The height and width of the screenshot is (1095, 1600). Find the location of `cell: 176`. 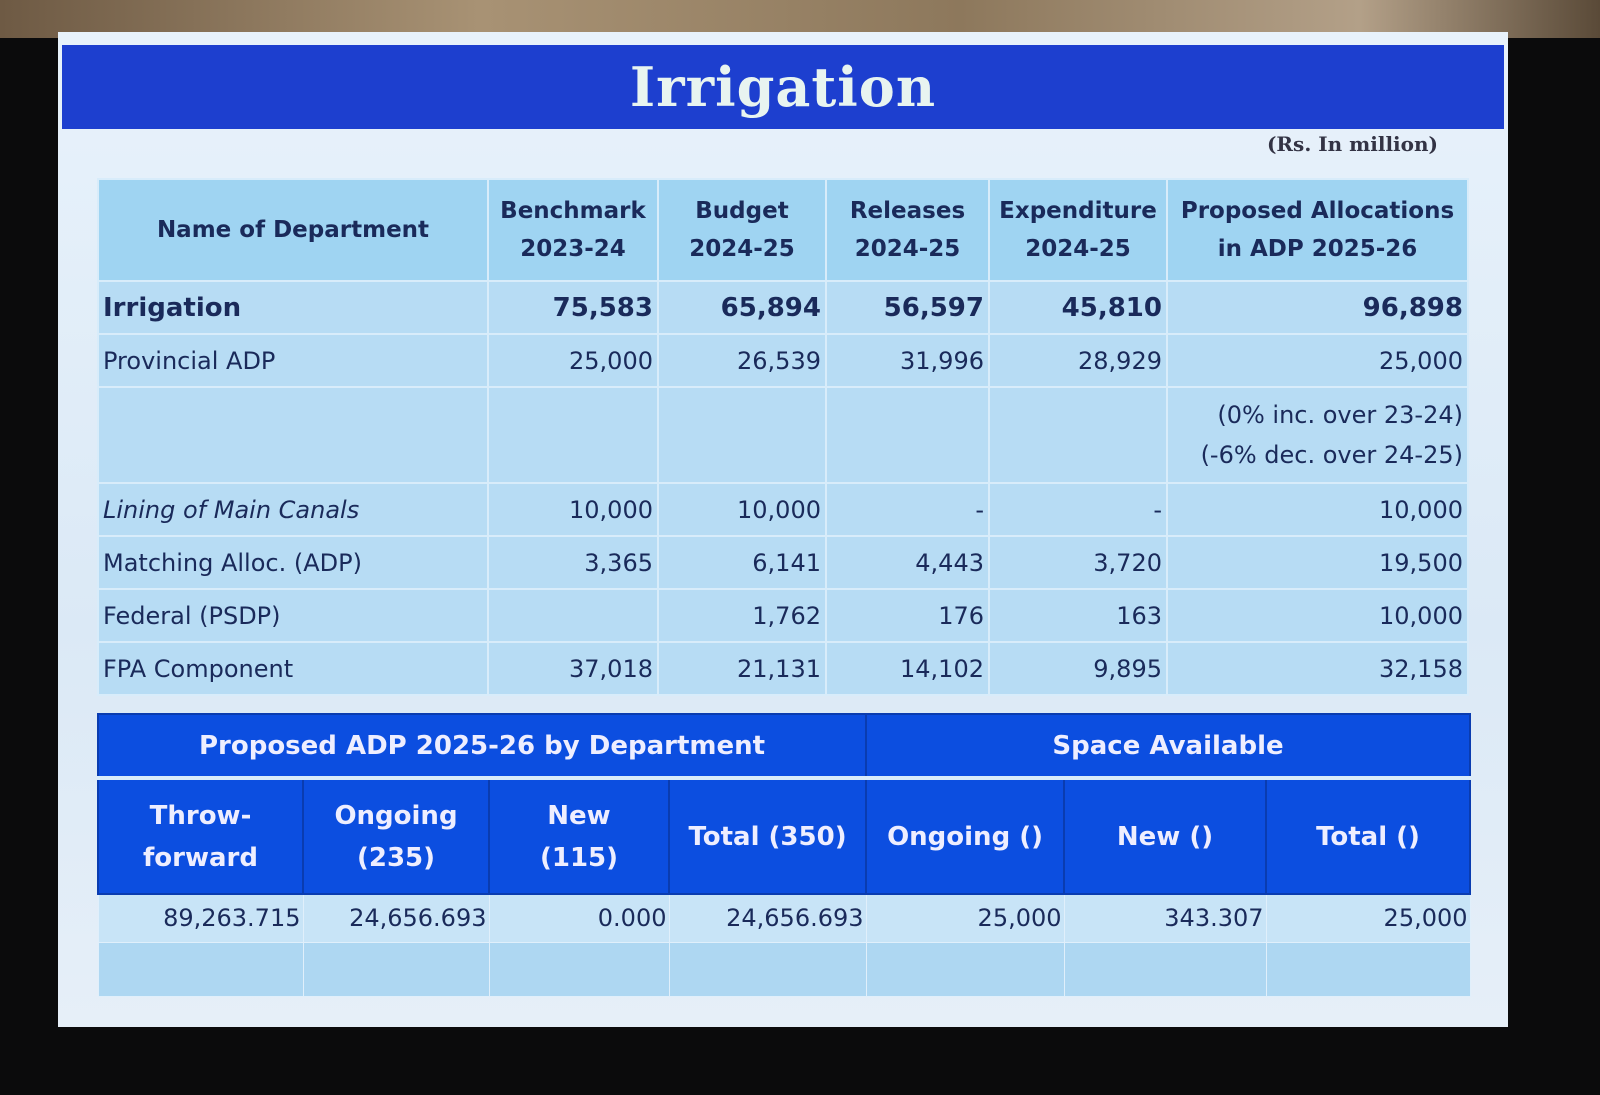

cell: 176 is located at coordinates (907, 615).